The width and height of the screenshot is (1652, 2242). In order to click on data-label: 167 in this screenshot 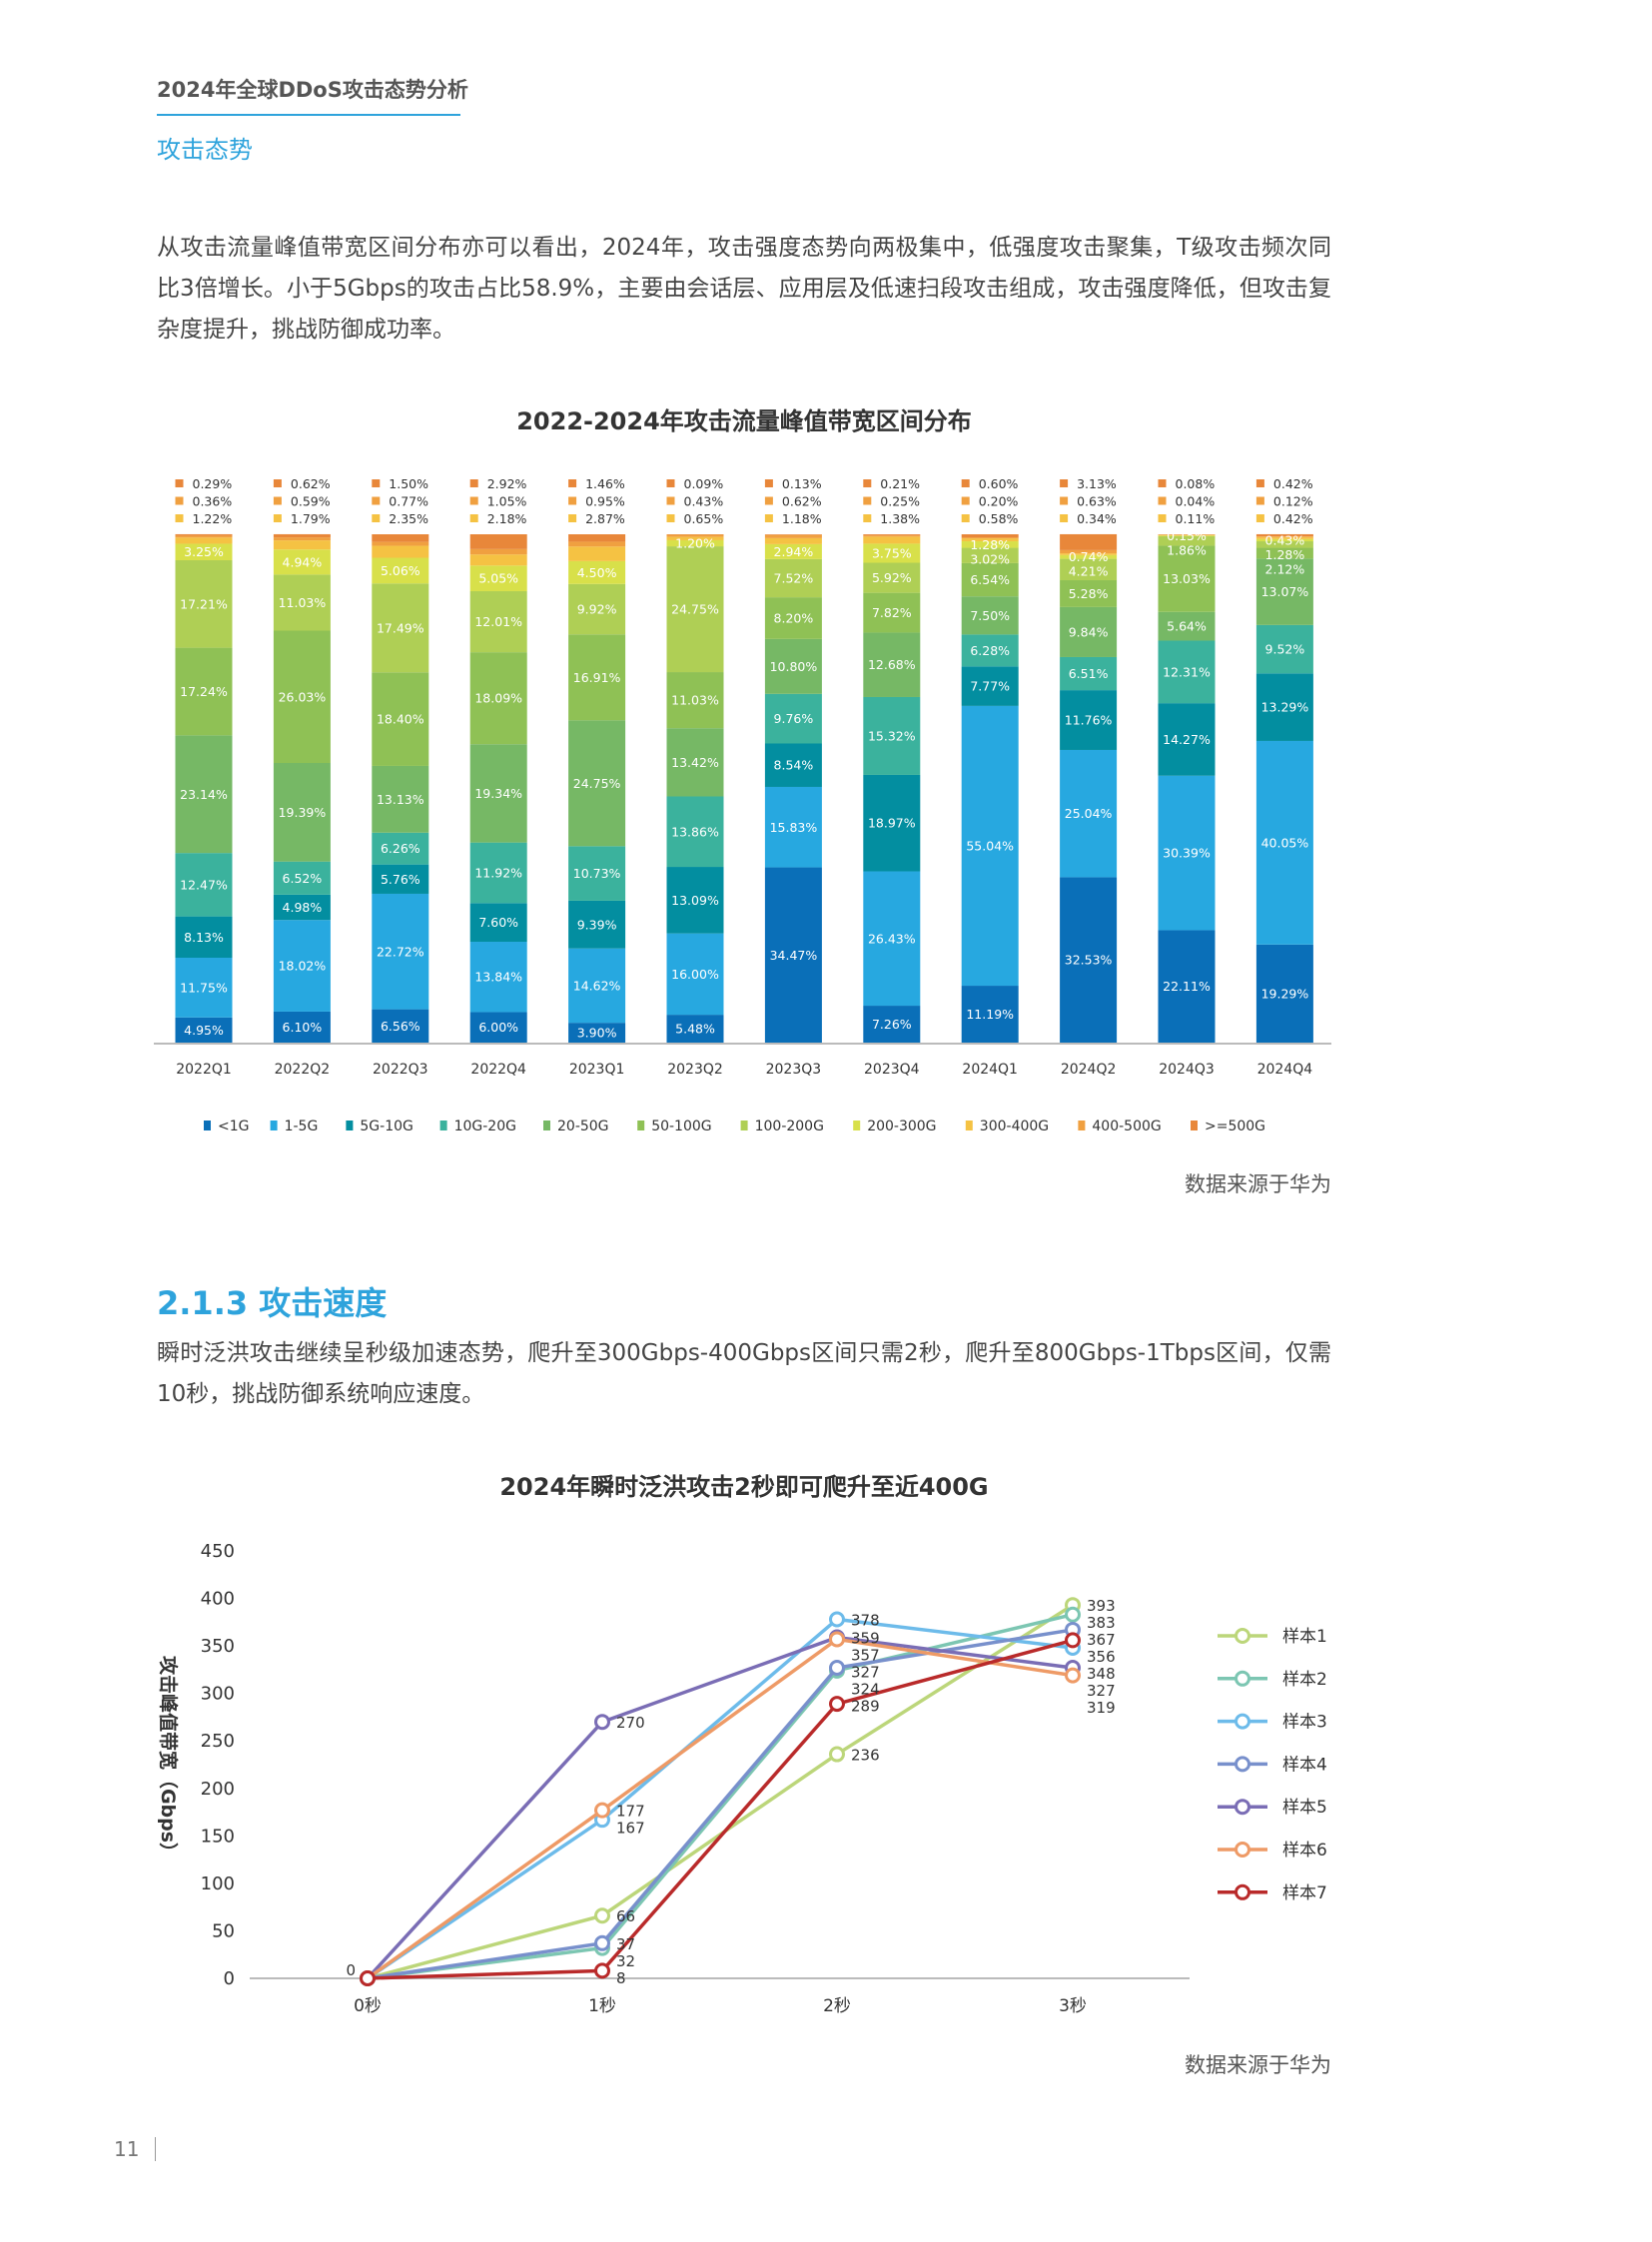, I will do `click(630, 1829)`.